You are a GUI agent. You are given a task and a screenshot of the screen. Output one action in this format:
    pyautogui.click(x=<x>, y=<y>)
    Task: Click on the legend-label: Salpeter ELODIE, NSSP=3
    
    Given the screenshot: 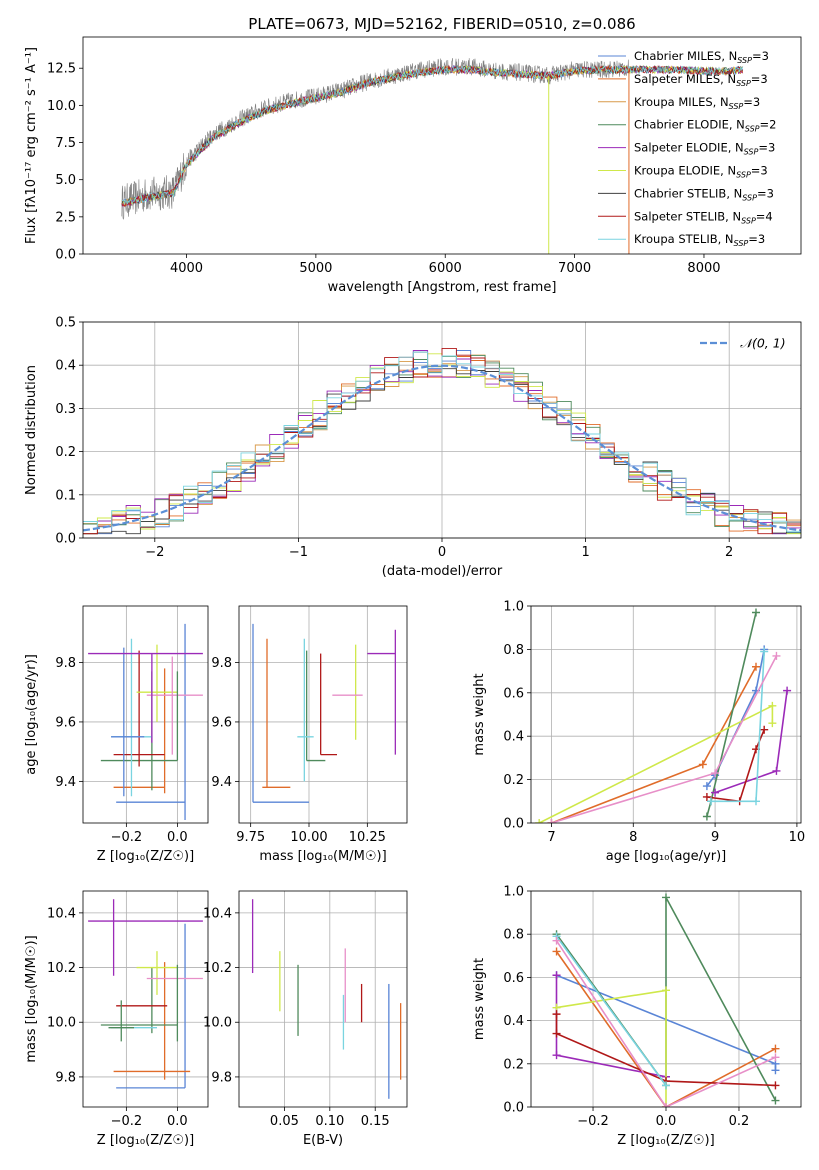 What is the action you would take?
    pyautogui.click(x=704, y=149)
    